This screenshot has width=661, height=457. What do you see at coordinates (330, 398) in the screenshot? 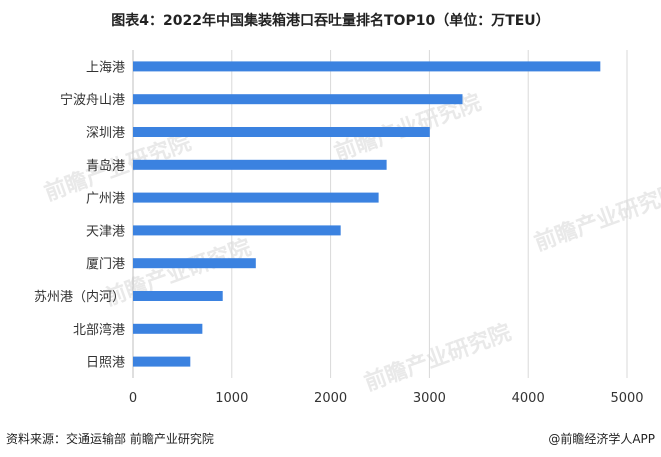
I see `x-tick-label: 2000` at bounding box center [330, 398].